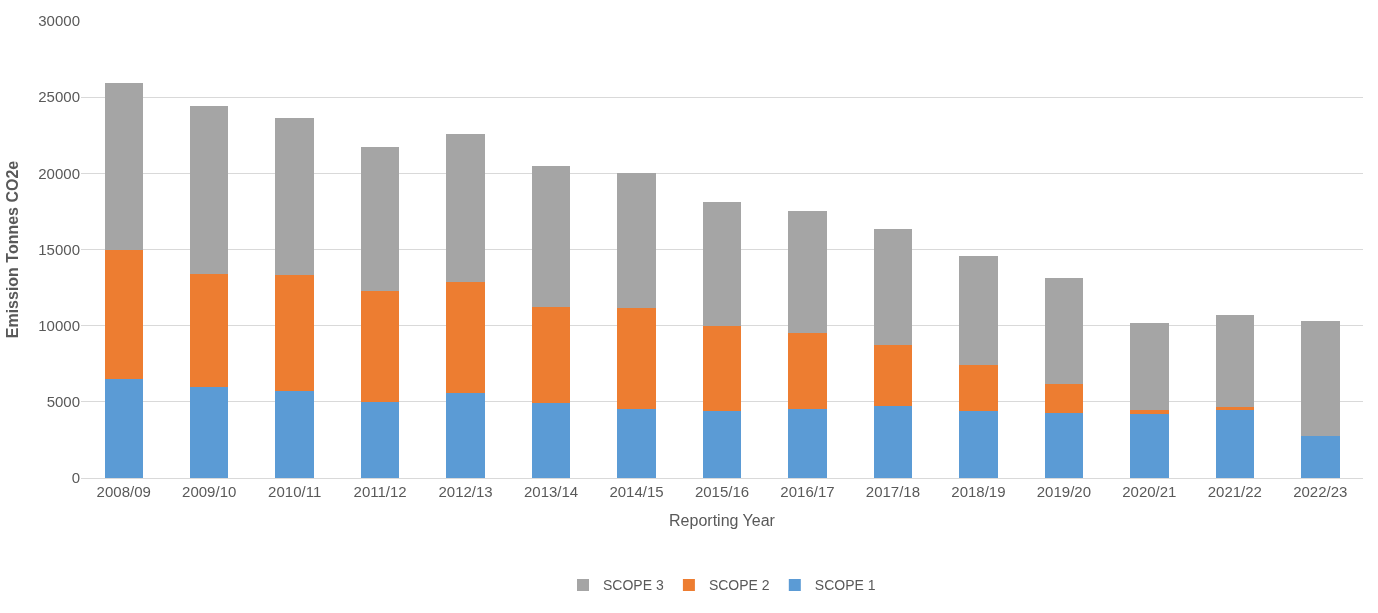 The height and width of the screenshot is (613, 1378). What do you see at coordinates (295, 491) in the screenshot?
I see `x-tick-label: 2010/11` at bounding box center [295, 491].